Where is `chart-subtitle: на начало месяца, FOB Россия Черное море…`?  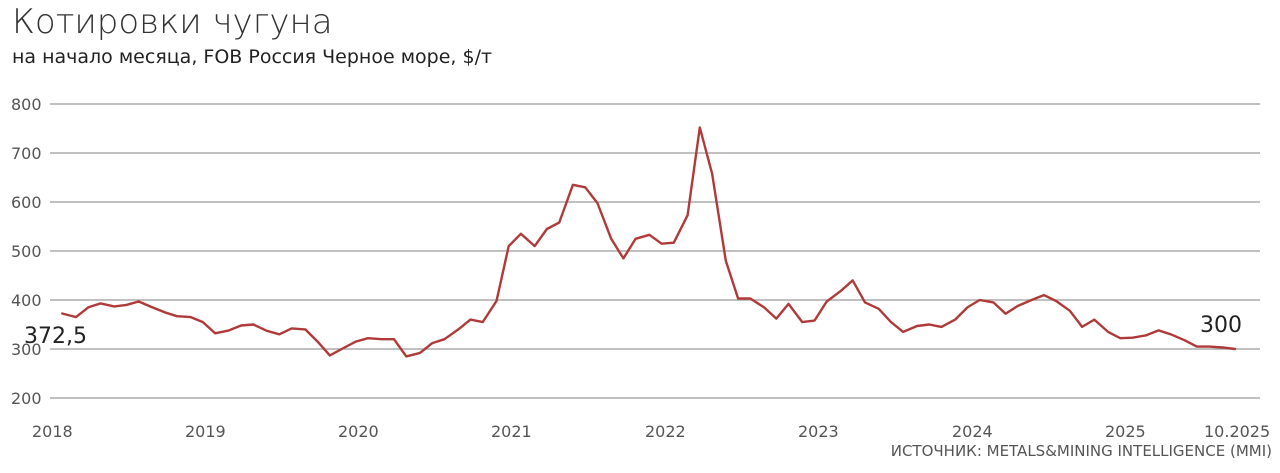
chart-subtitle: на начало месяца, FOB Россия Черное море… is located at coordinates (252, 57).